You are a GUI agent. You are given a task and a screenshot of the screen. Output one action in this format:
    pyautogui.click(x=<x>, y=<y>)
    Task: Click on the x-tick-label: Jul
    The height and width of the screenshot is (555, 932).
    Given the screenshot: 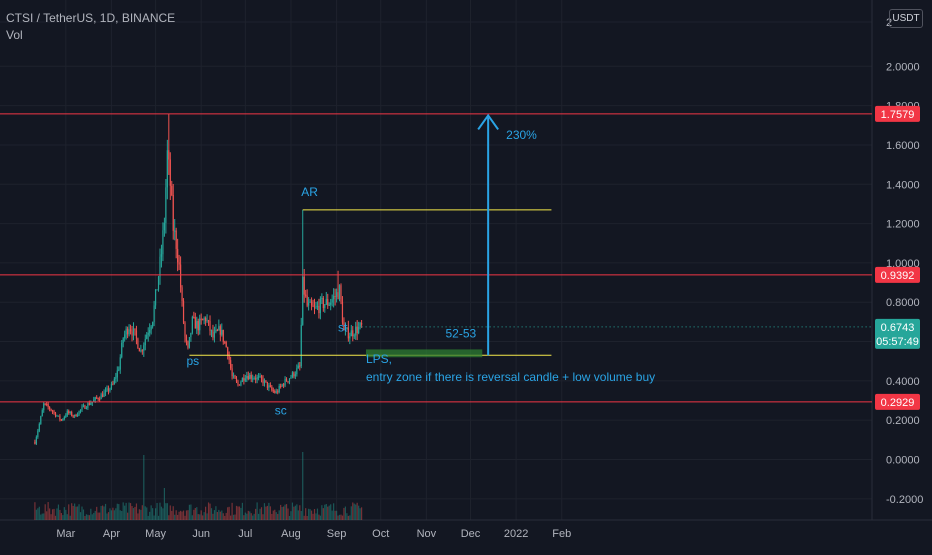 What is the action you would take?
    pyautogui.click(x=245, y=534)
    